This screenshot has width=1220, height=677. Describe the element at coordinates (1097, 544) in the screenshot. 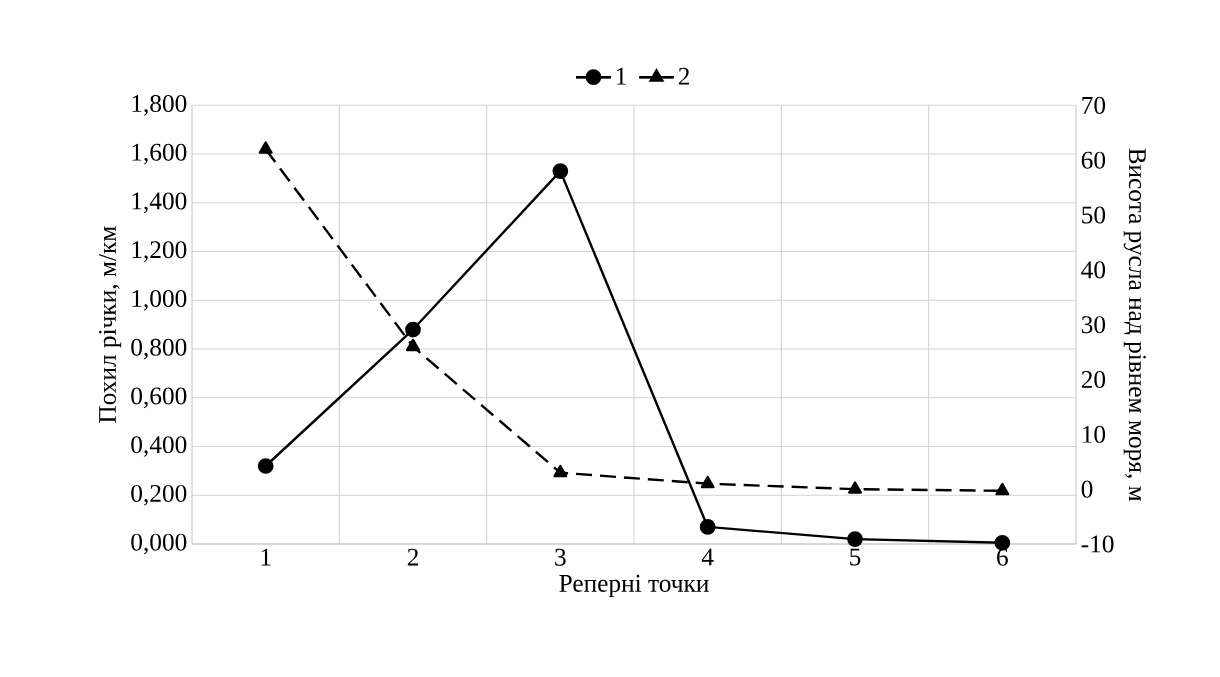

I see `y2-tick-label: -10` at that location.